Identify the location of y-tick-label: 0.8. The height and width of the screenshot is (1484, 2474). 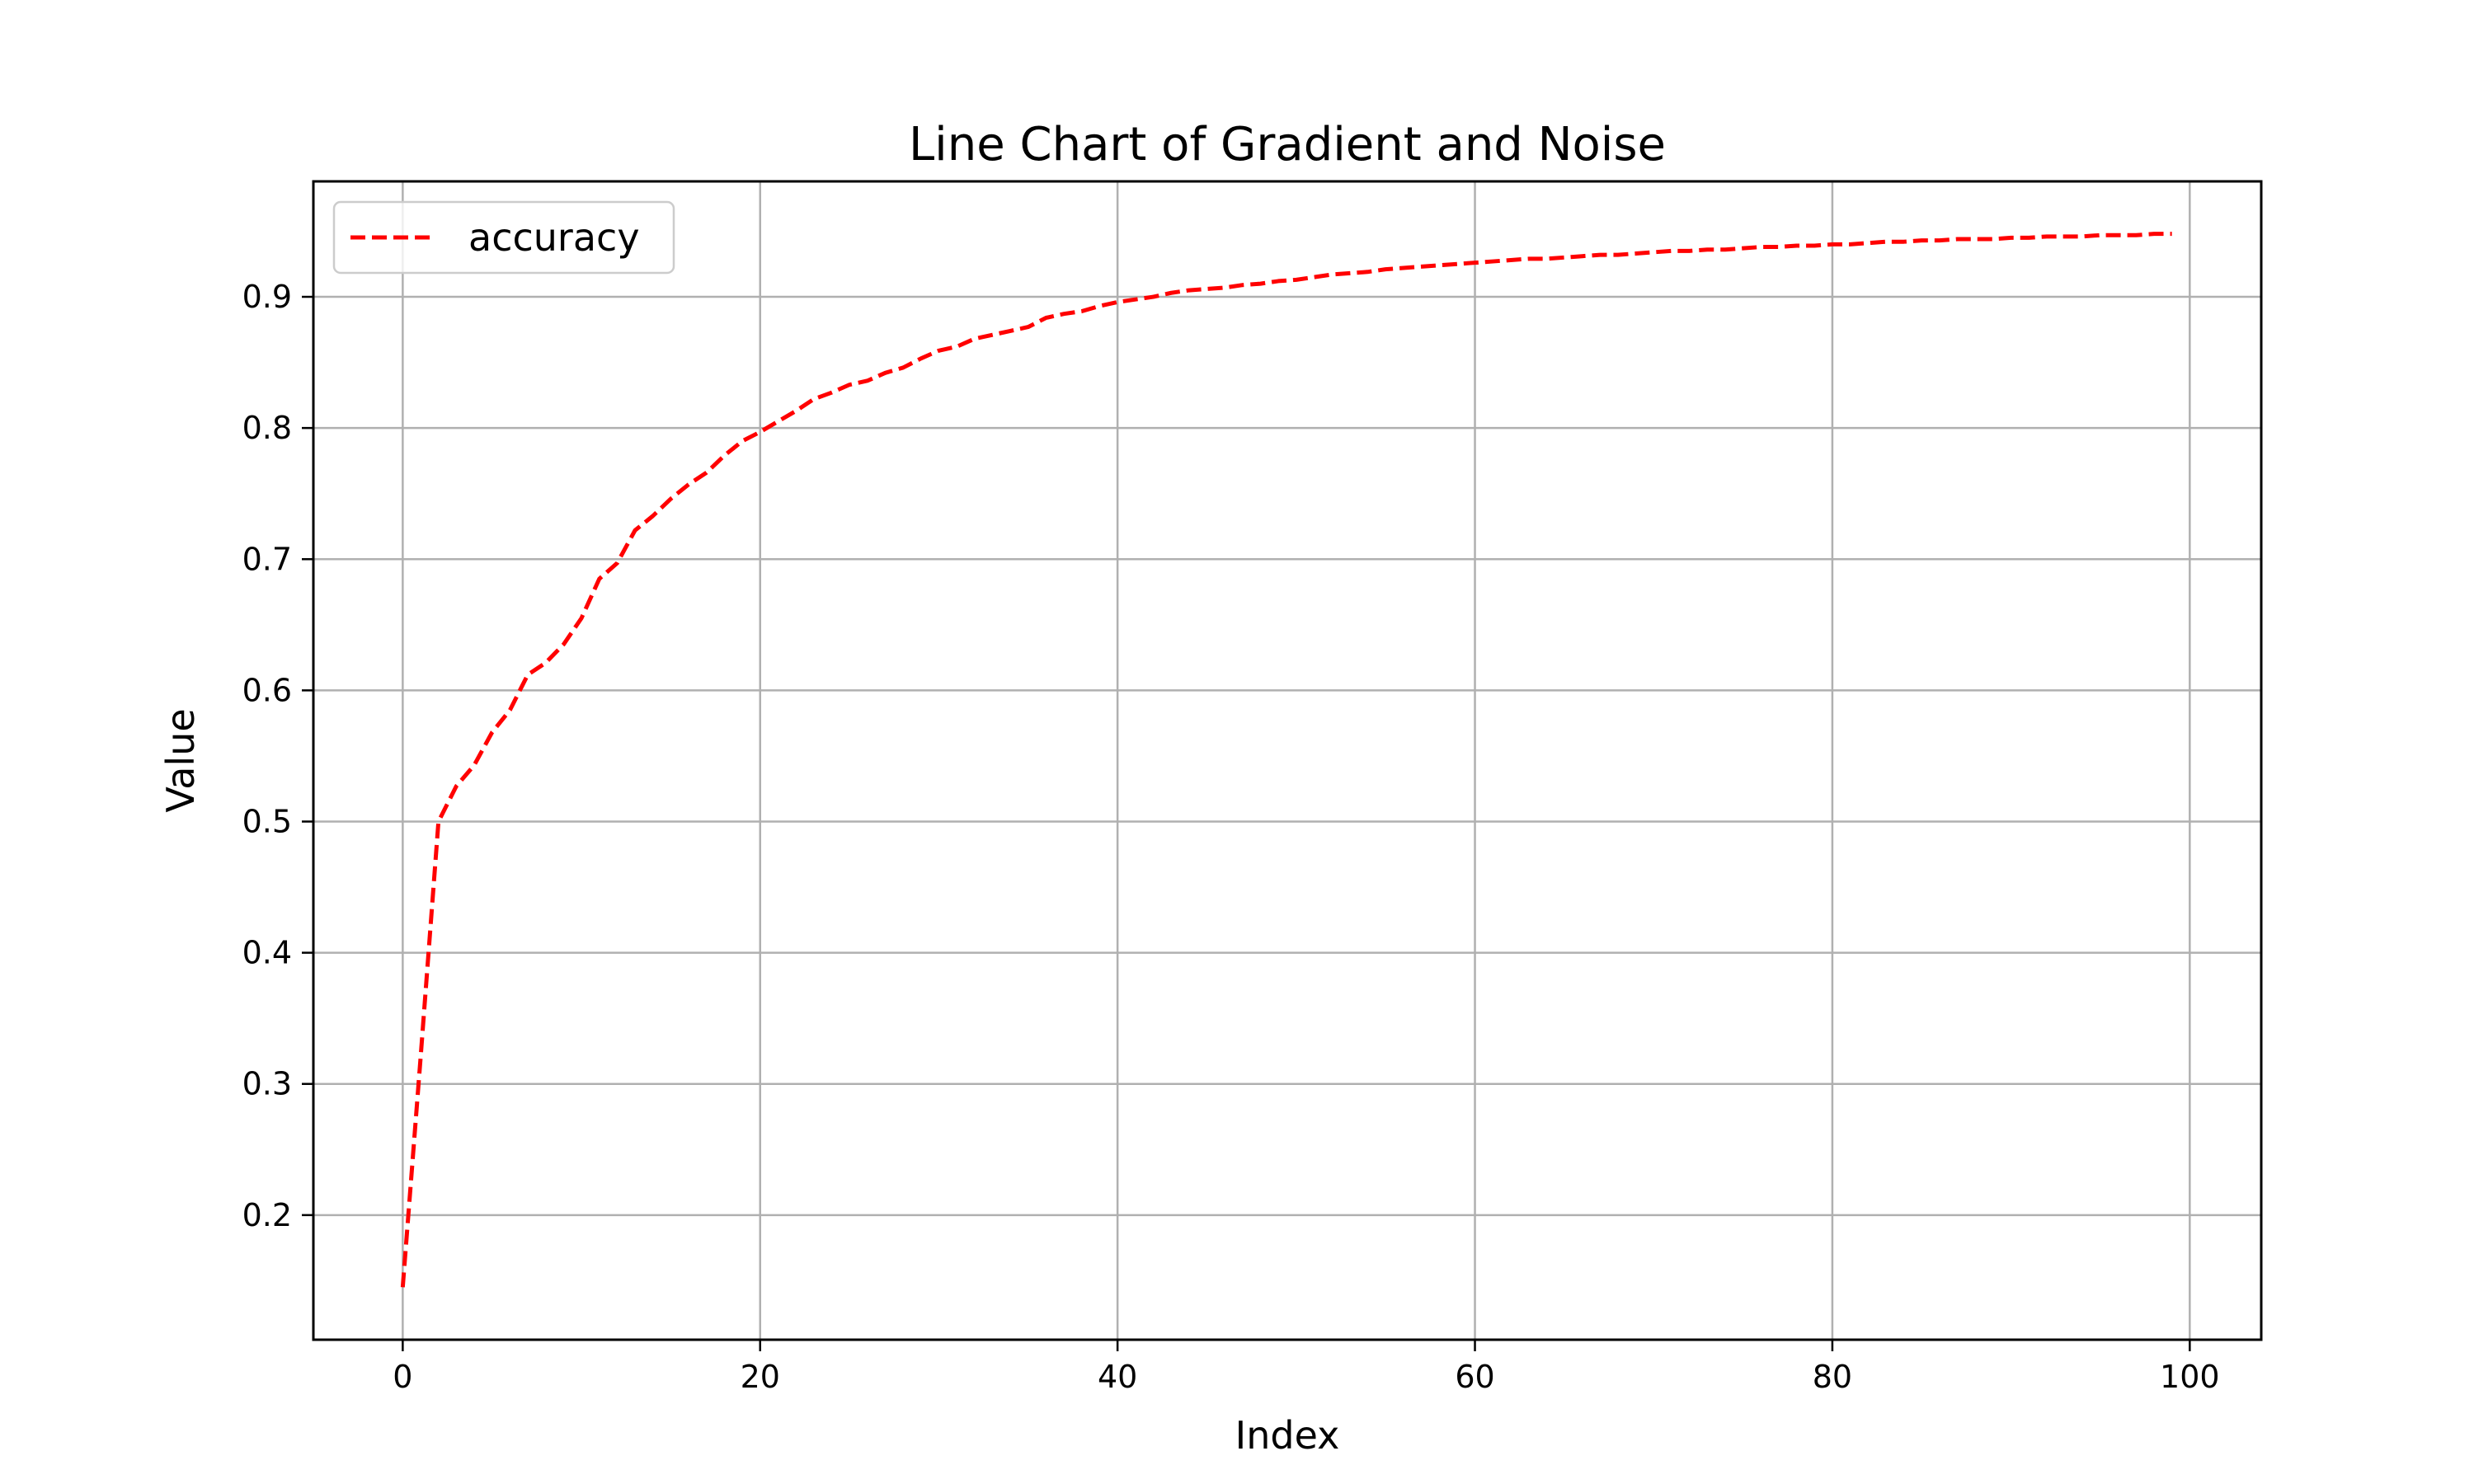
(267, 428).